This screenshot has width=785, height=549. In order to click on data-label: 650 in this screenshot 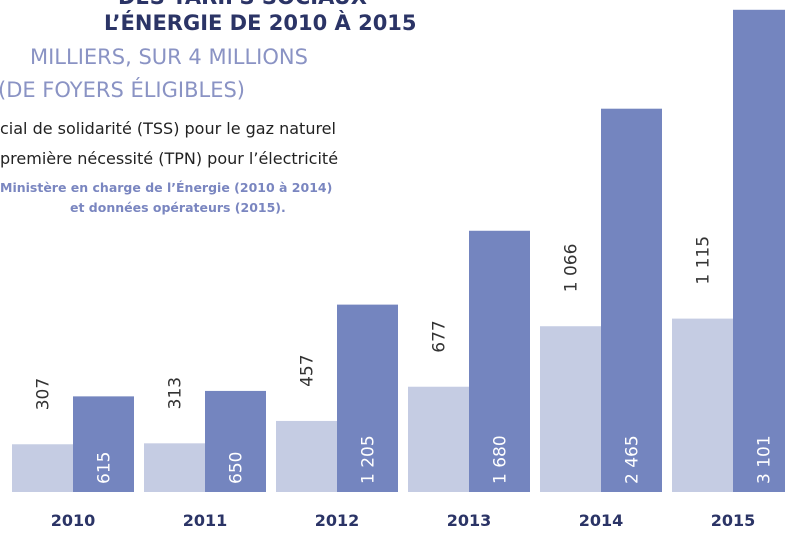, I will do `click(237, 468)`.